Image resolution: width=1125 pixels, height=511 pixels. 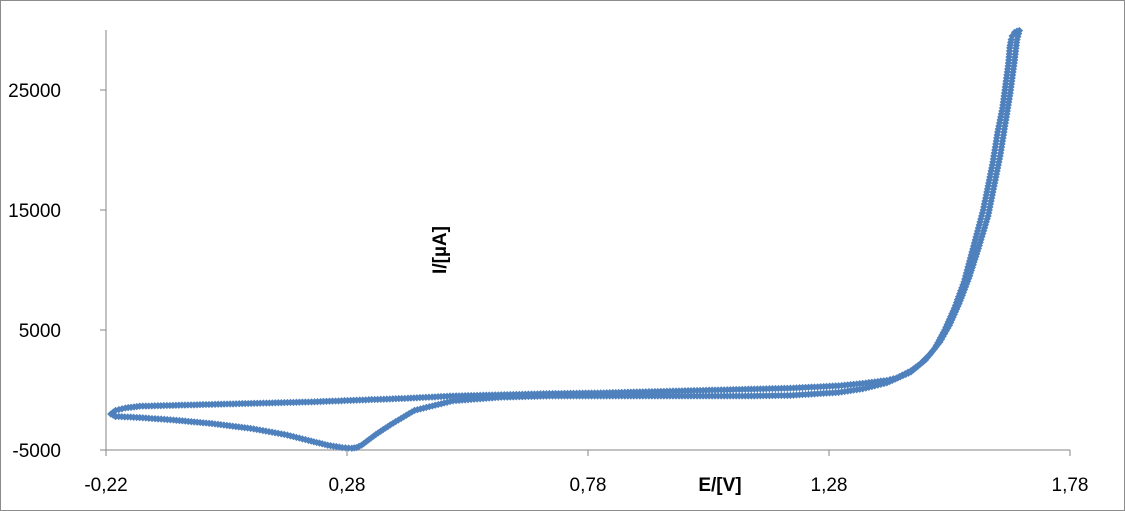 I want to click on y-tick-label: 5000, so click(x=40, y=331).